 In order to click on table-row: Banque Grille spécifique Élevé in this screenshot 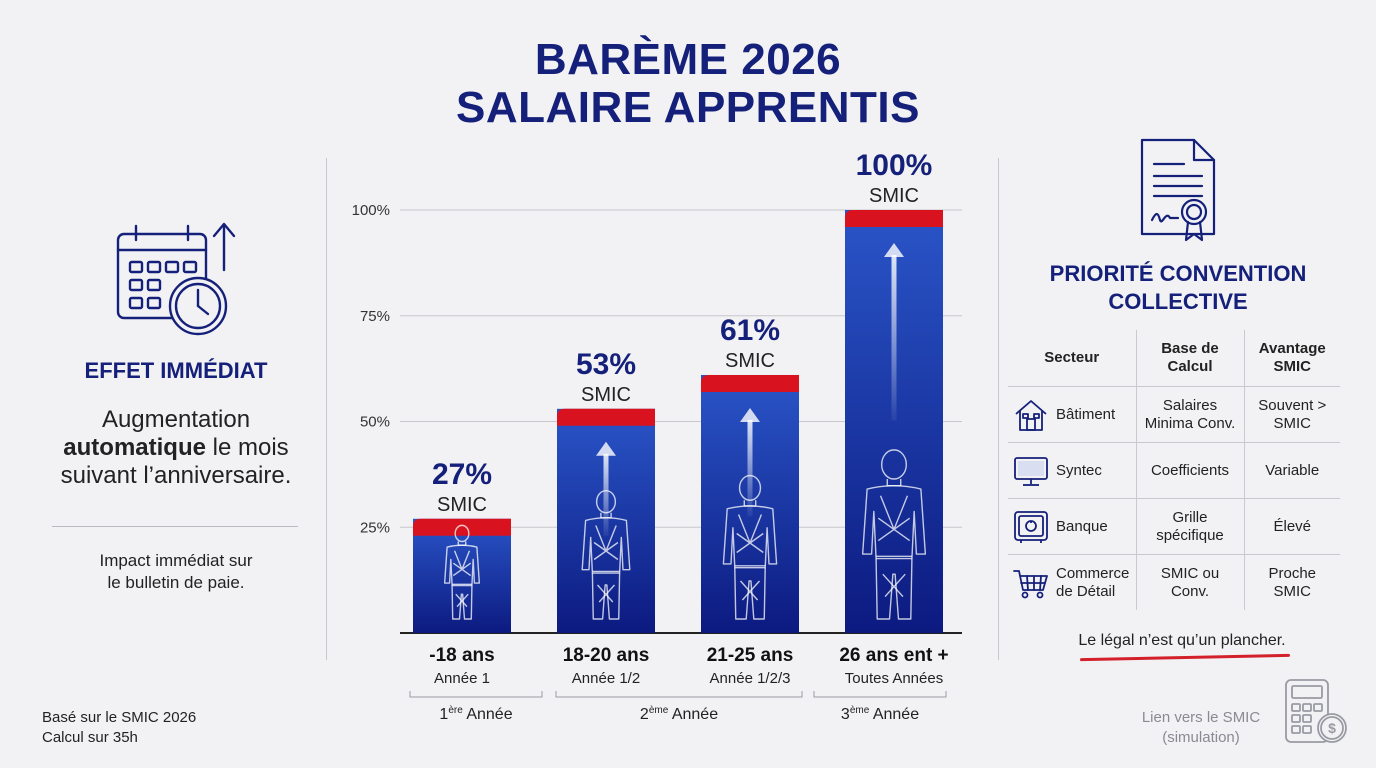, I will do `click(1174, 526)`.